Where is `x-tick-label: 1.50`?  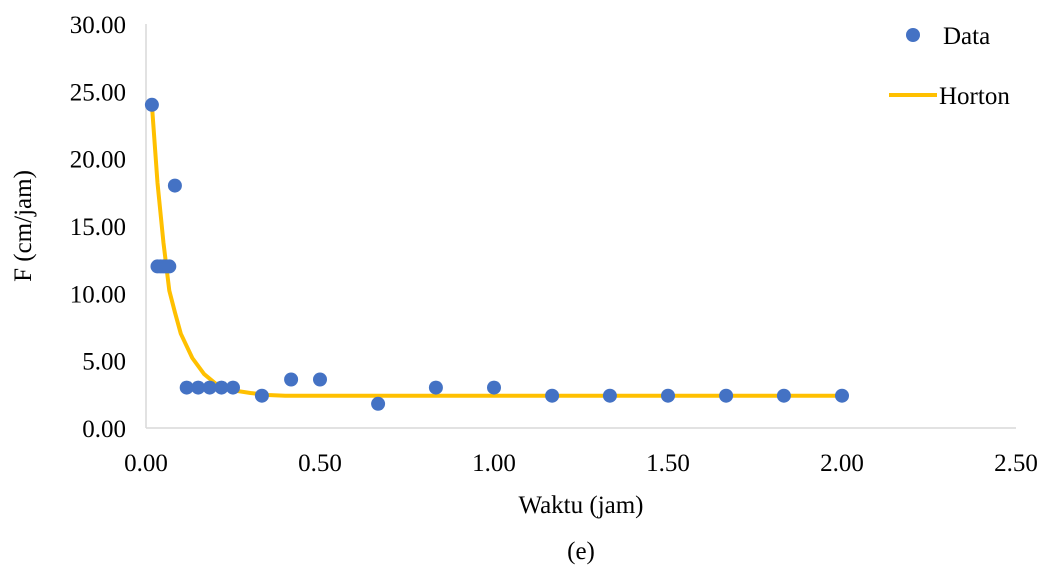
x-tick-label: 1.50 is located at coordinates (668, 463).